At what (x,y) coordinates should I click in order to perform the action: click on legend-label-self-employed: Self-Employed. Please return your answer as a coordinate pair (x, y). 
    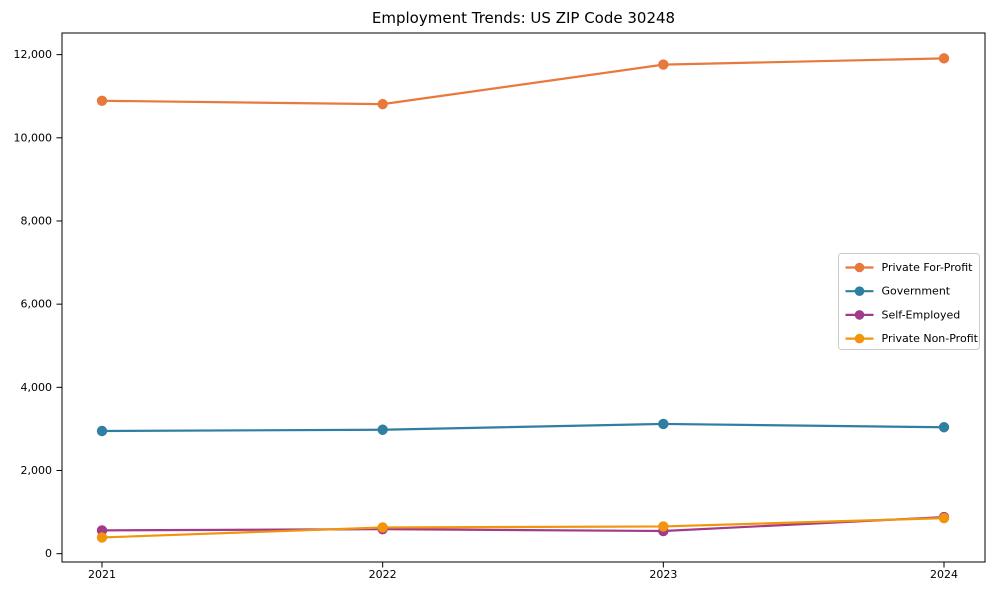
    Looking at the image, I should click on (921, 314).